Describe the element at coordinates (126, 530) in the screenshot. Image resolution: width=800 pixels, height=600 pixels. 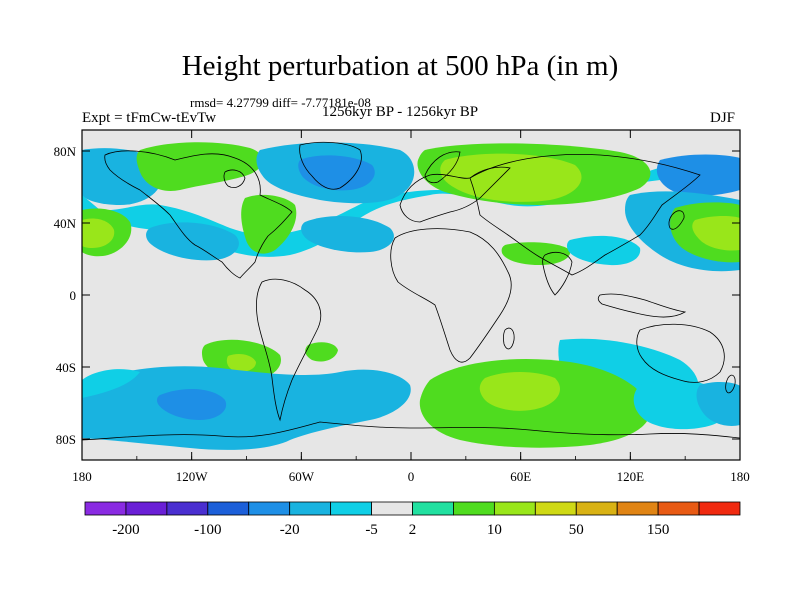
I see `colorbar-label: -200` at that location.